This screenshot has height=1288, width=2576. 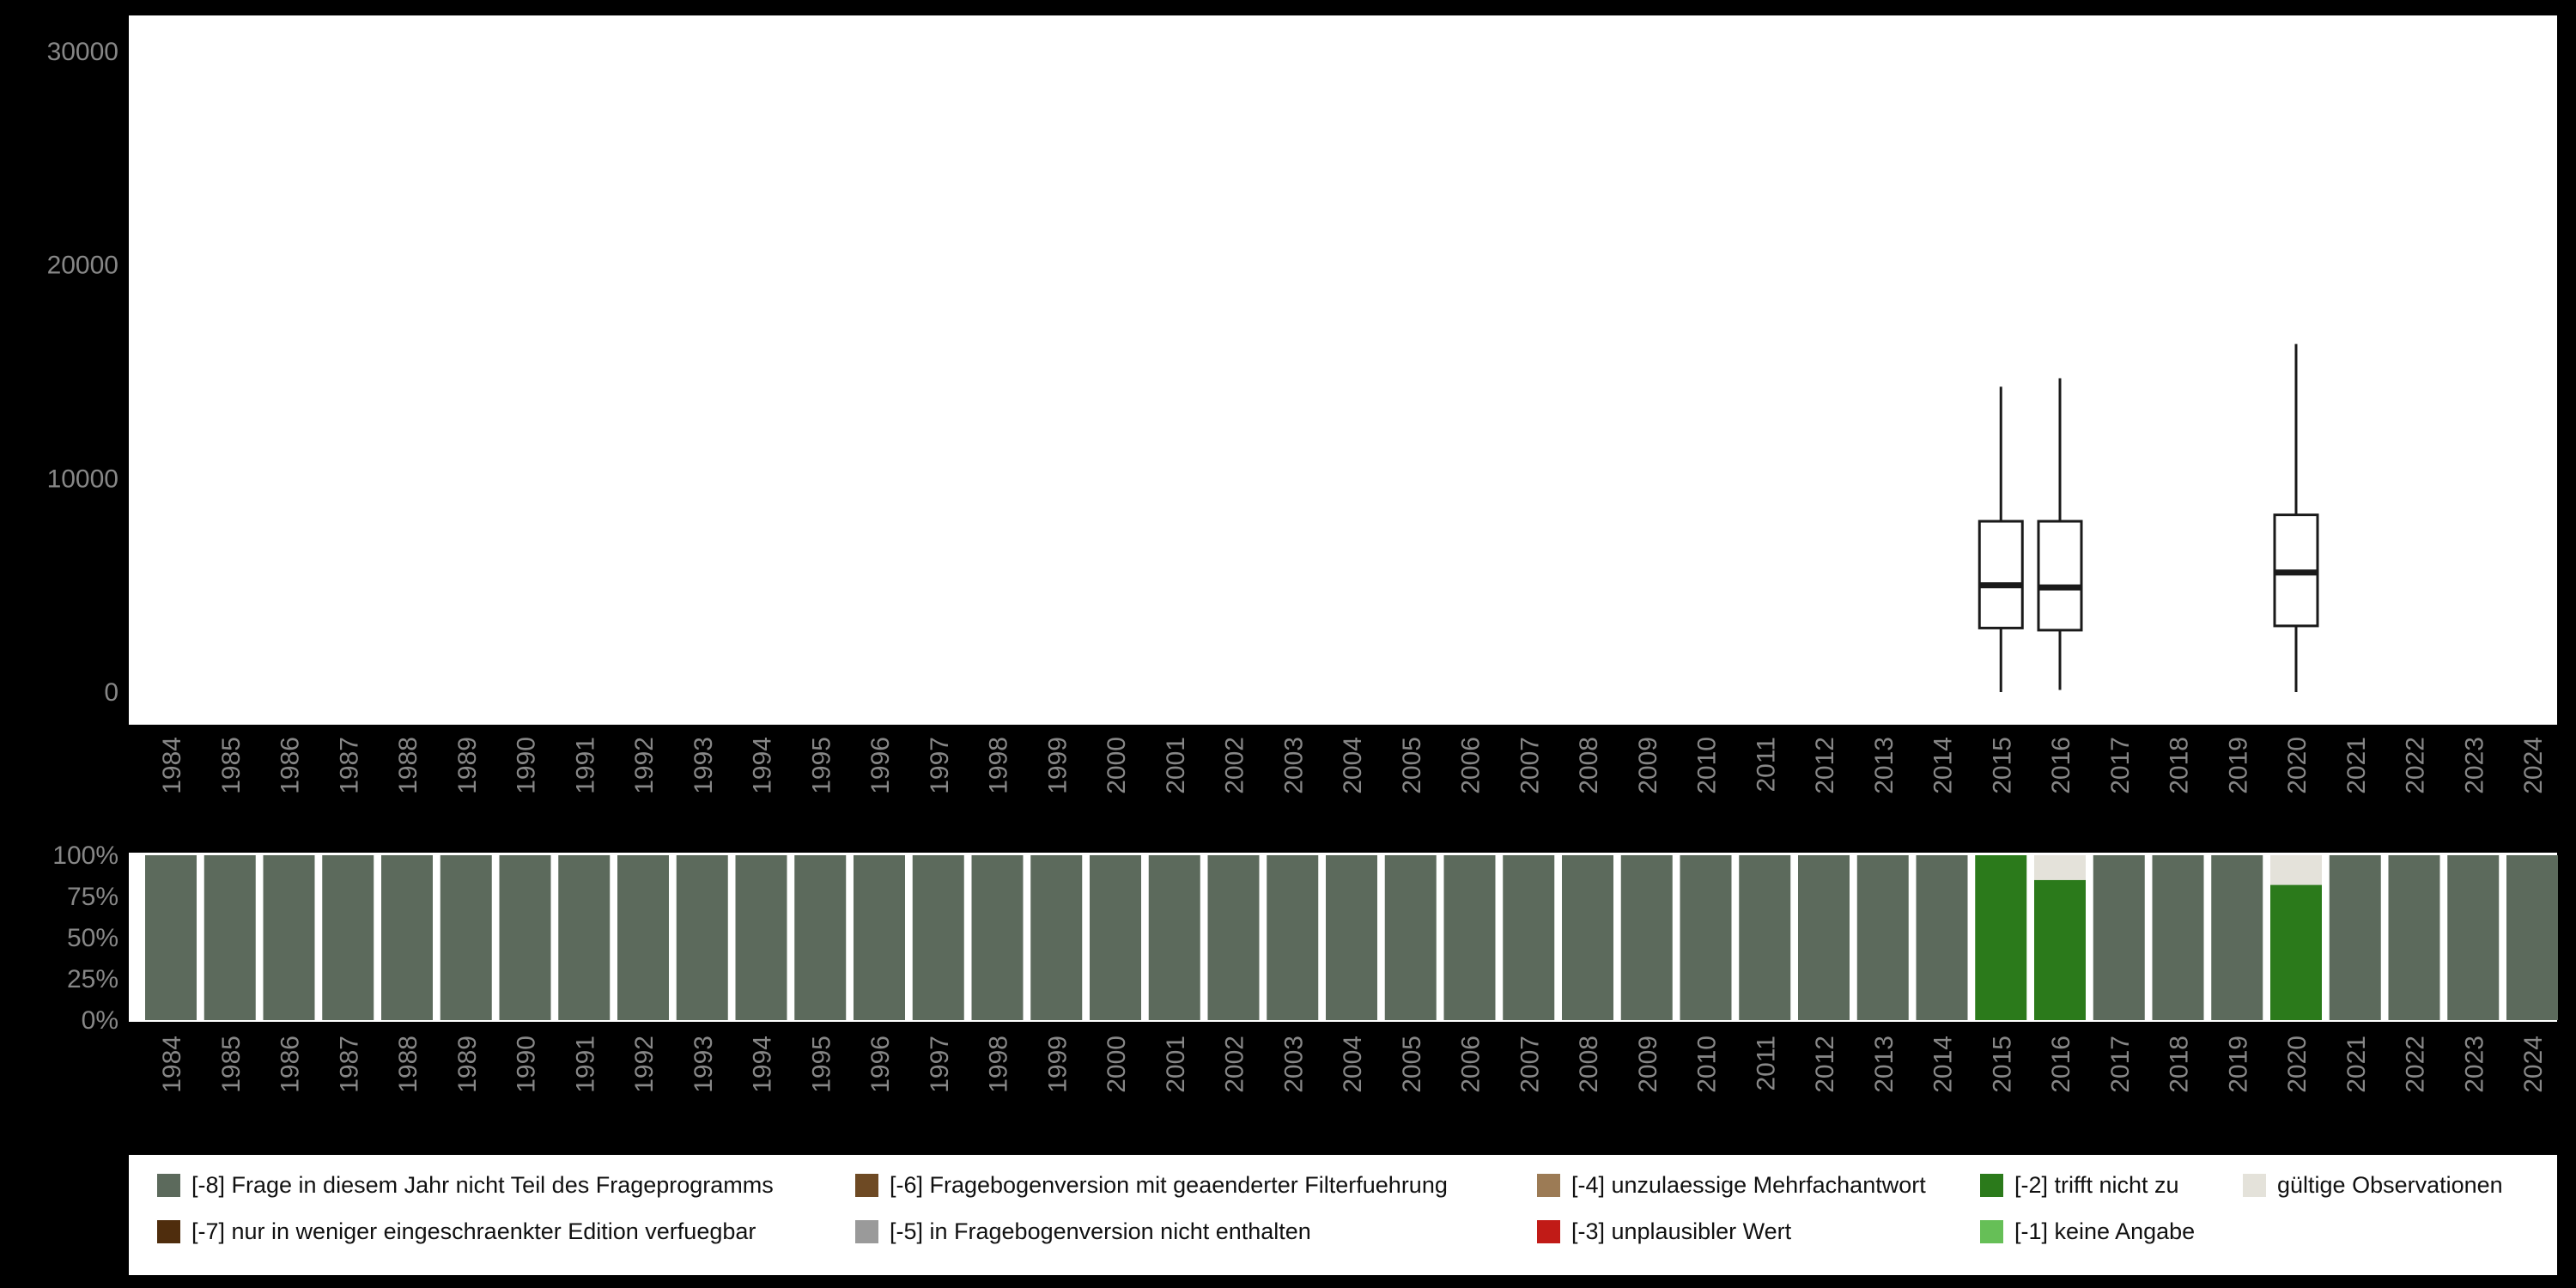 I want to click on legend-label-m4: [-4] unzulaessige Mehrfachantwort, so click(x=1748, y=1184).